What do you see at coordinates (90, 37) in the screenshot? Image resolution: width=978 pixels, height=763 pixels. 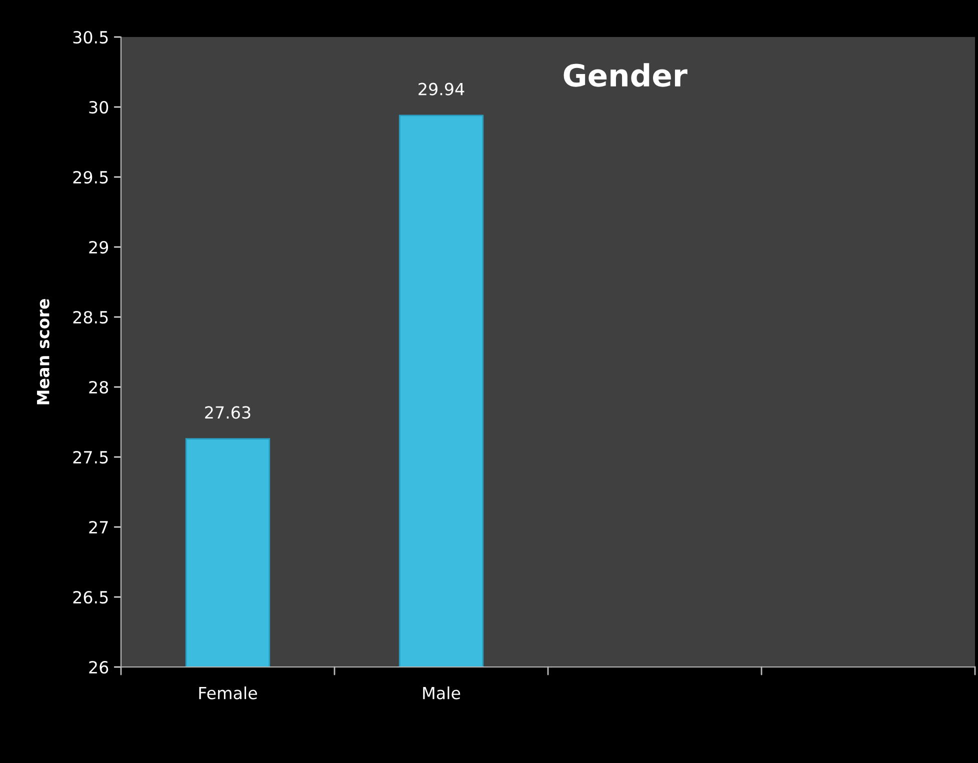 I see `y-tick-label: 30.5` at bounding box center [90, 37].